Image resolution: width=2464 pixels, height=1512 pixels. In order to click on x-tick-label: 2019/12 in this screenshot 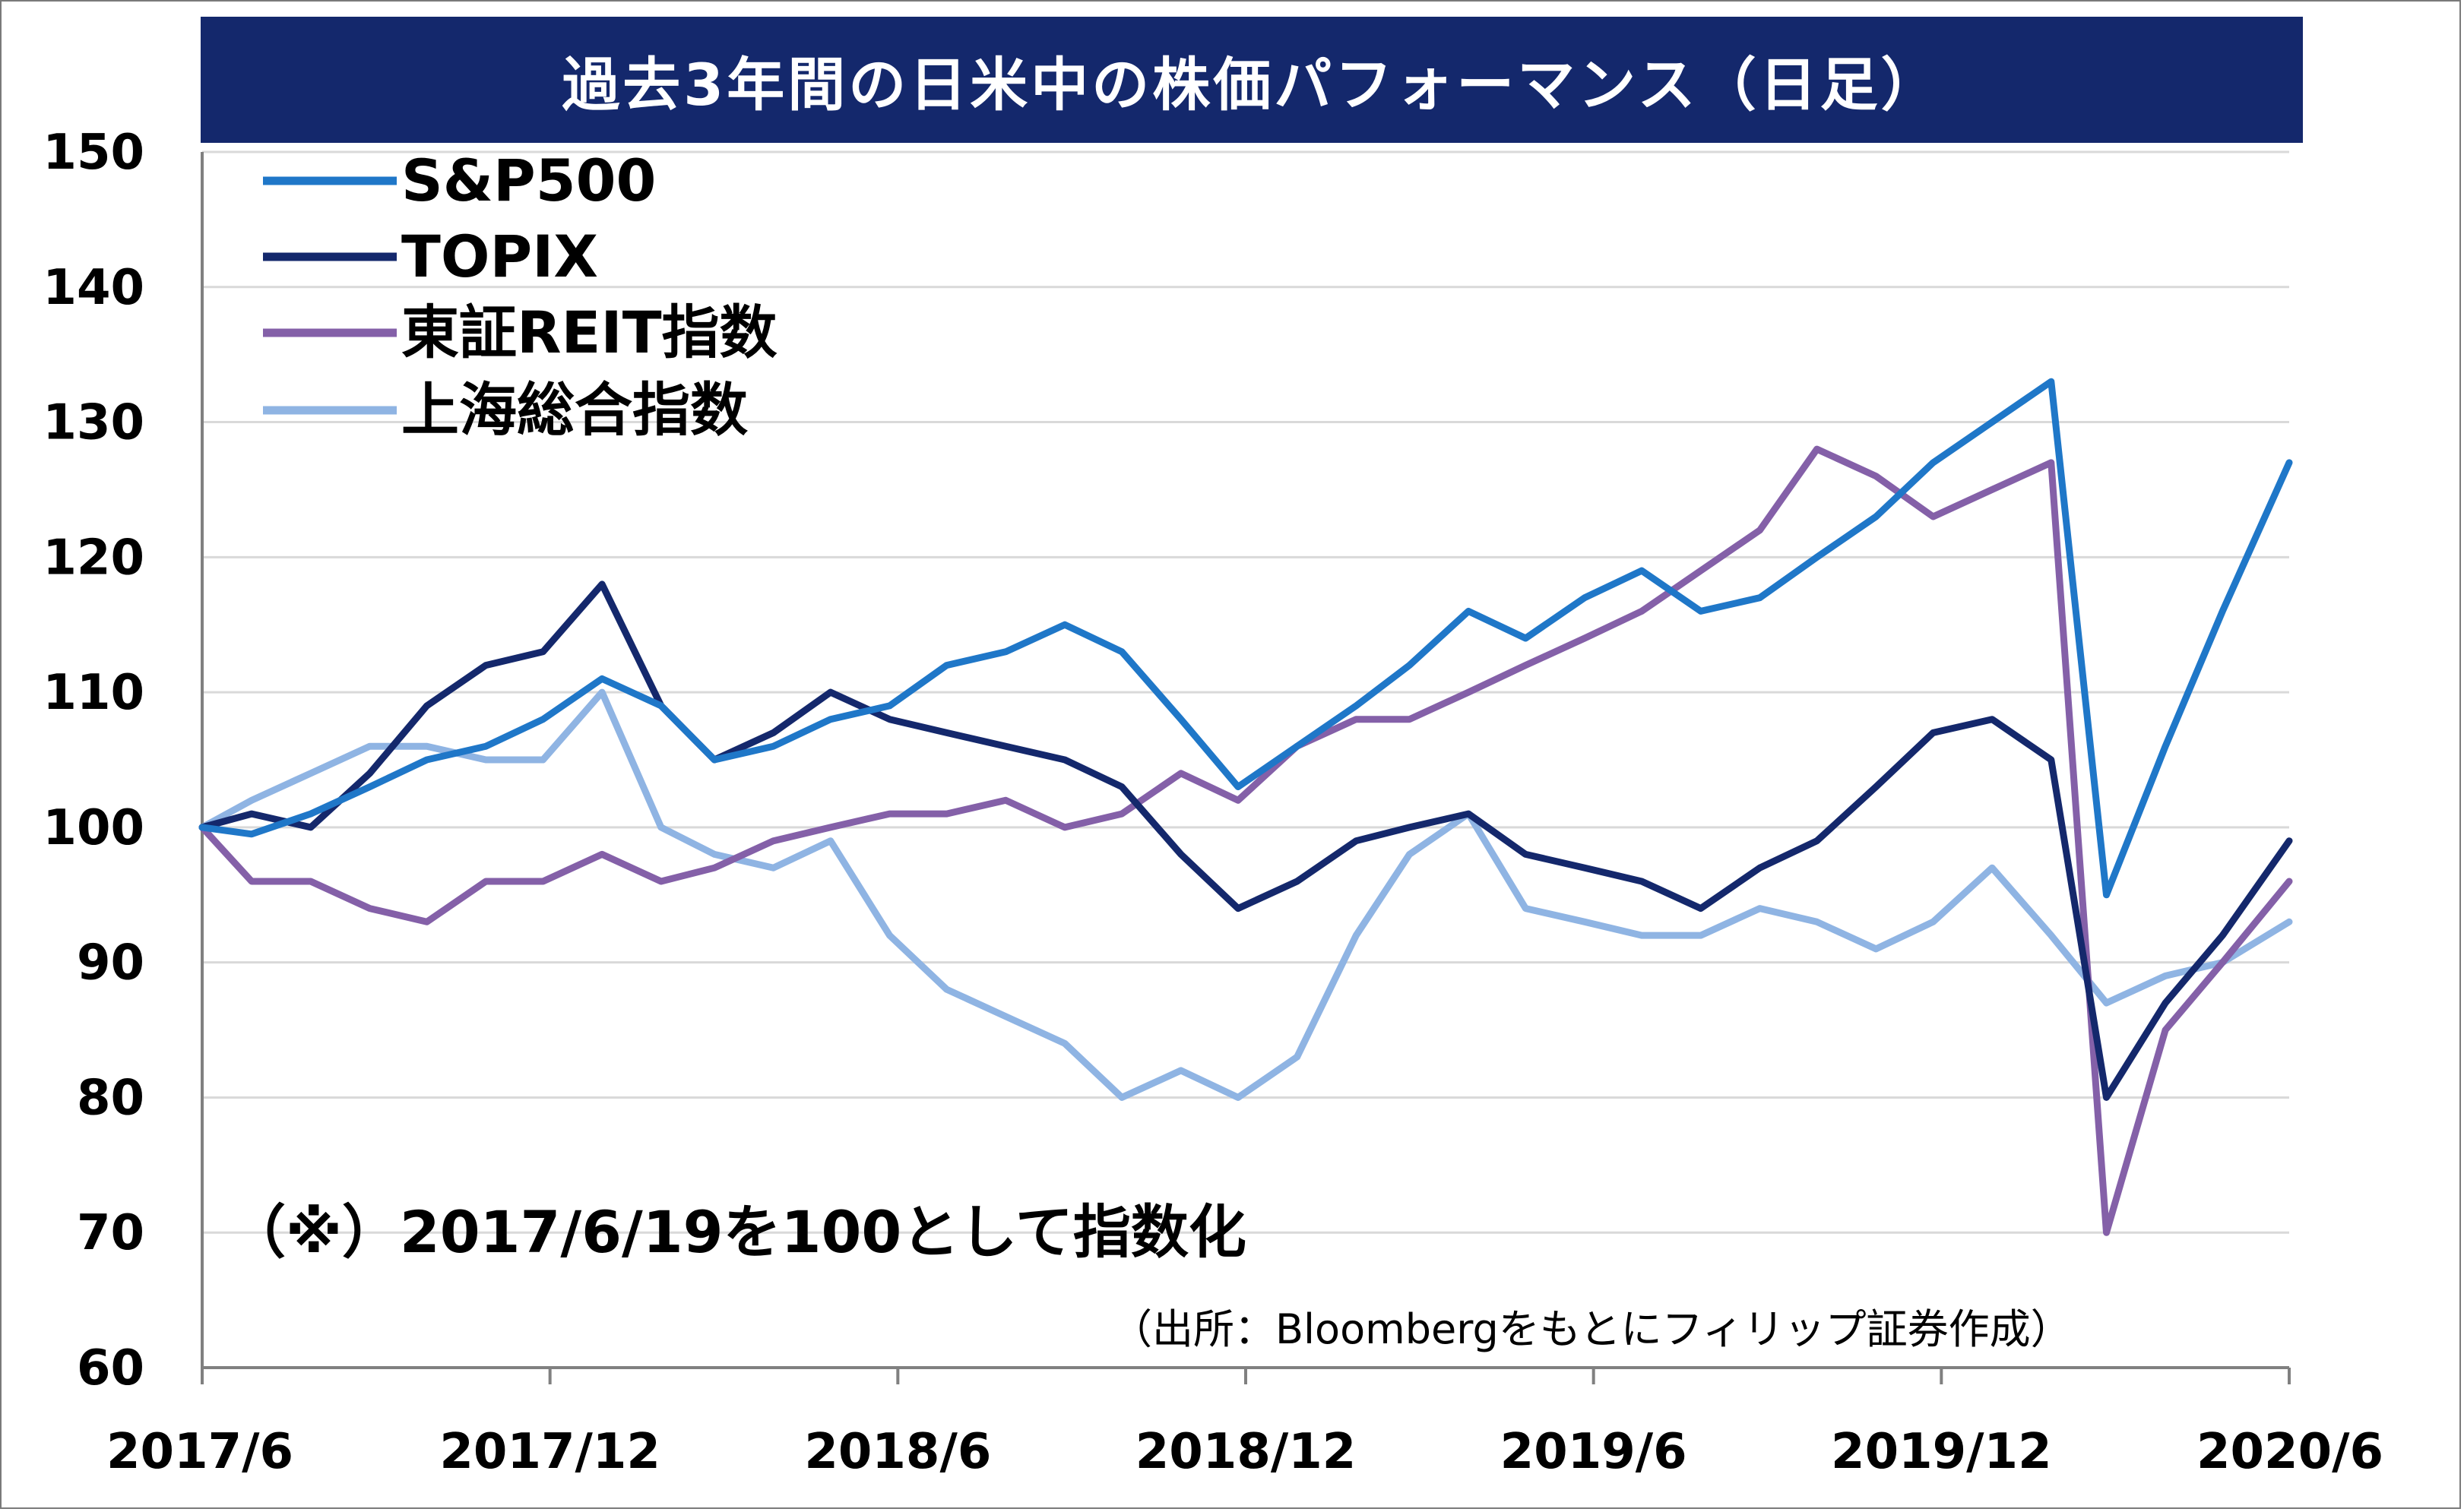, I will do `click(1941, 1452)`.